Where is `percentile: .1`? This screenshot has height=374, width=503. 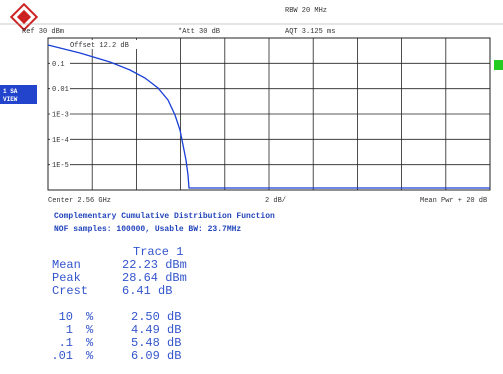 percentile: .1 is located at coordinates (66, 343).